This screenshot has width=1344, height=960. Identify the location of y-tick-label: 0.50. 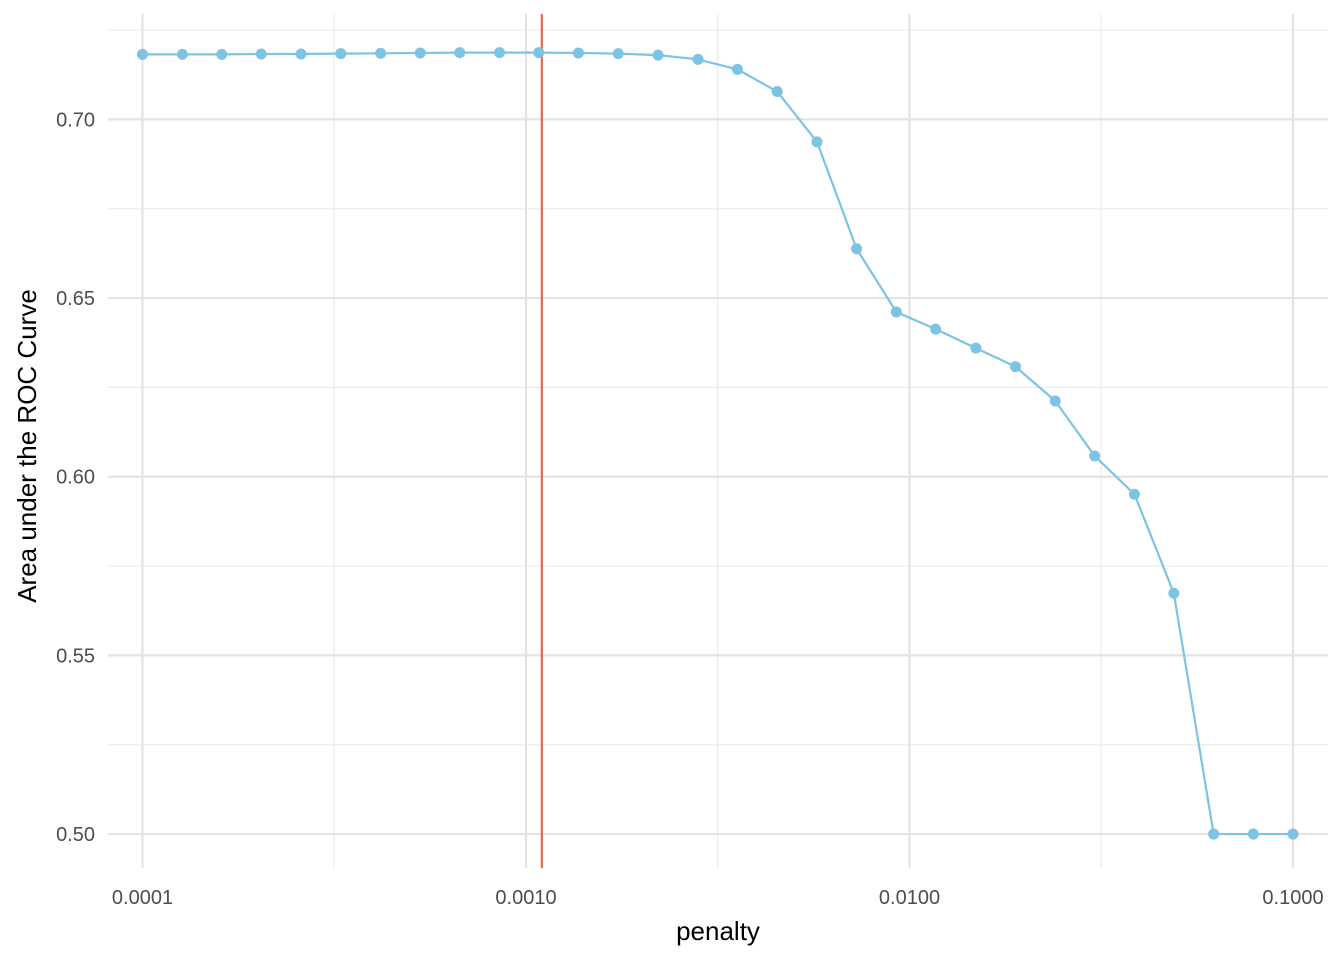
(75, 835).